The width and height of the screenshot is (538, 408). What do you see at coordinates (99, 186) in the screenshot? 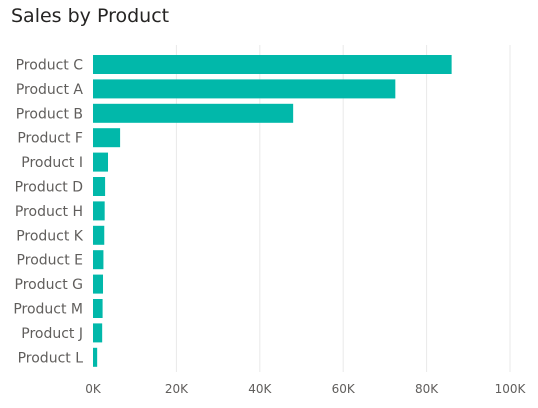
I see `bar-product-d` at bounding box center [99, 186].